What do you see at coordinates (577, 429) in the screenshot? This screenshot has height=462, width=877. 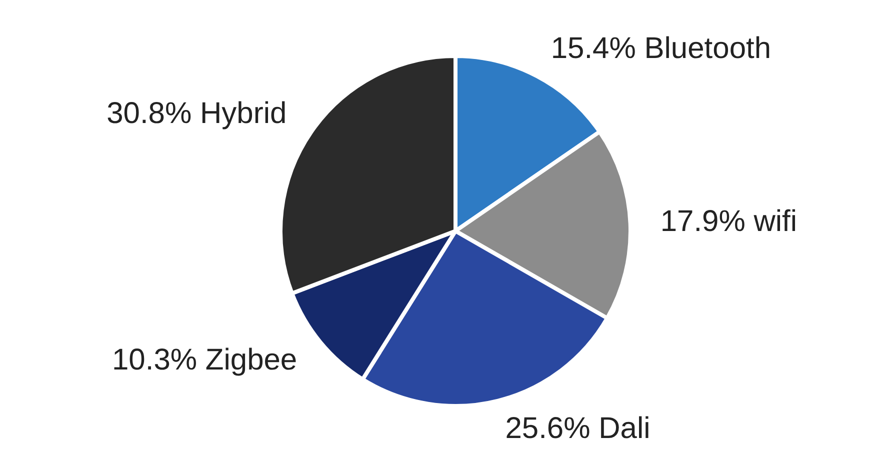 I see `slice-label: 25.6% Dali` at bounding box center [577, 429].